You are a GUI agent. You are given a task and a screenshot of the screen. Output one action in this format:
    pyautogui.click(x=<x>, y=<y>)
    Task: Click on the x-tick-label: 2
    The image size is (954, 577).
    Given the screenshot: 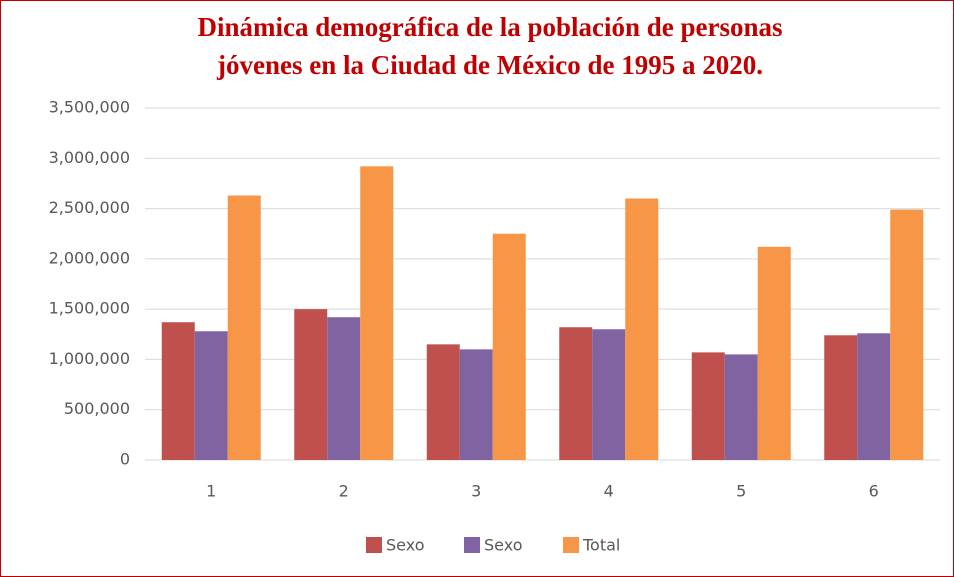 What is the action you would take?
    pyautogui.click(x=344, y=491)
    